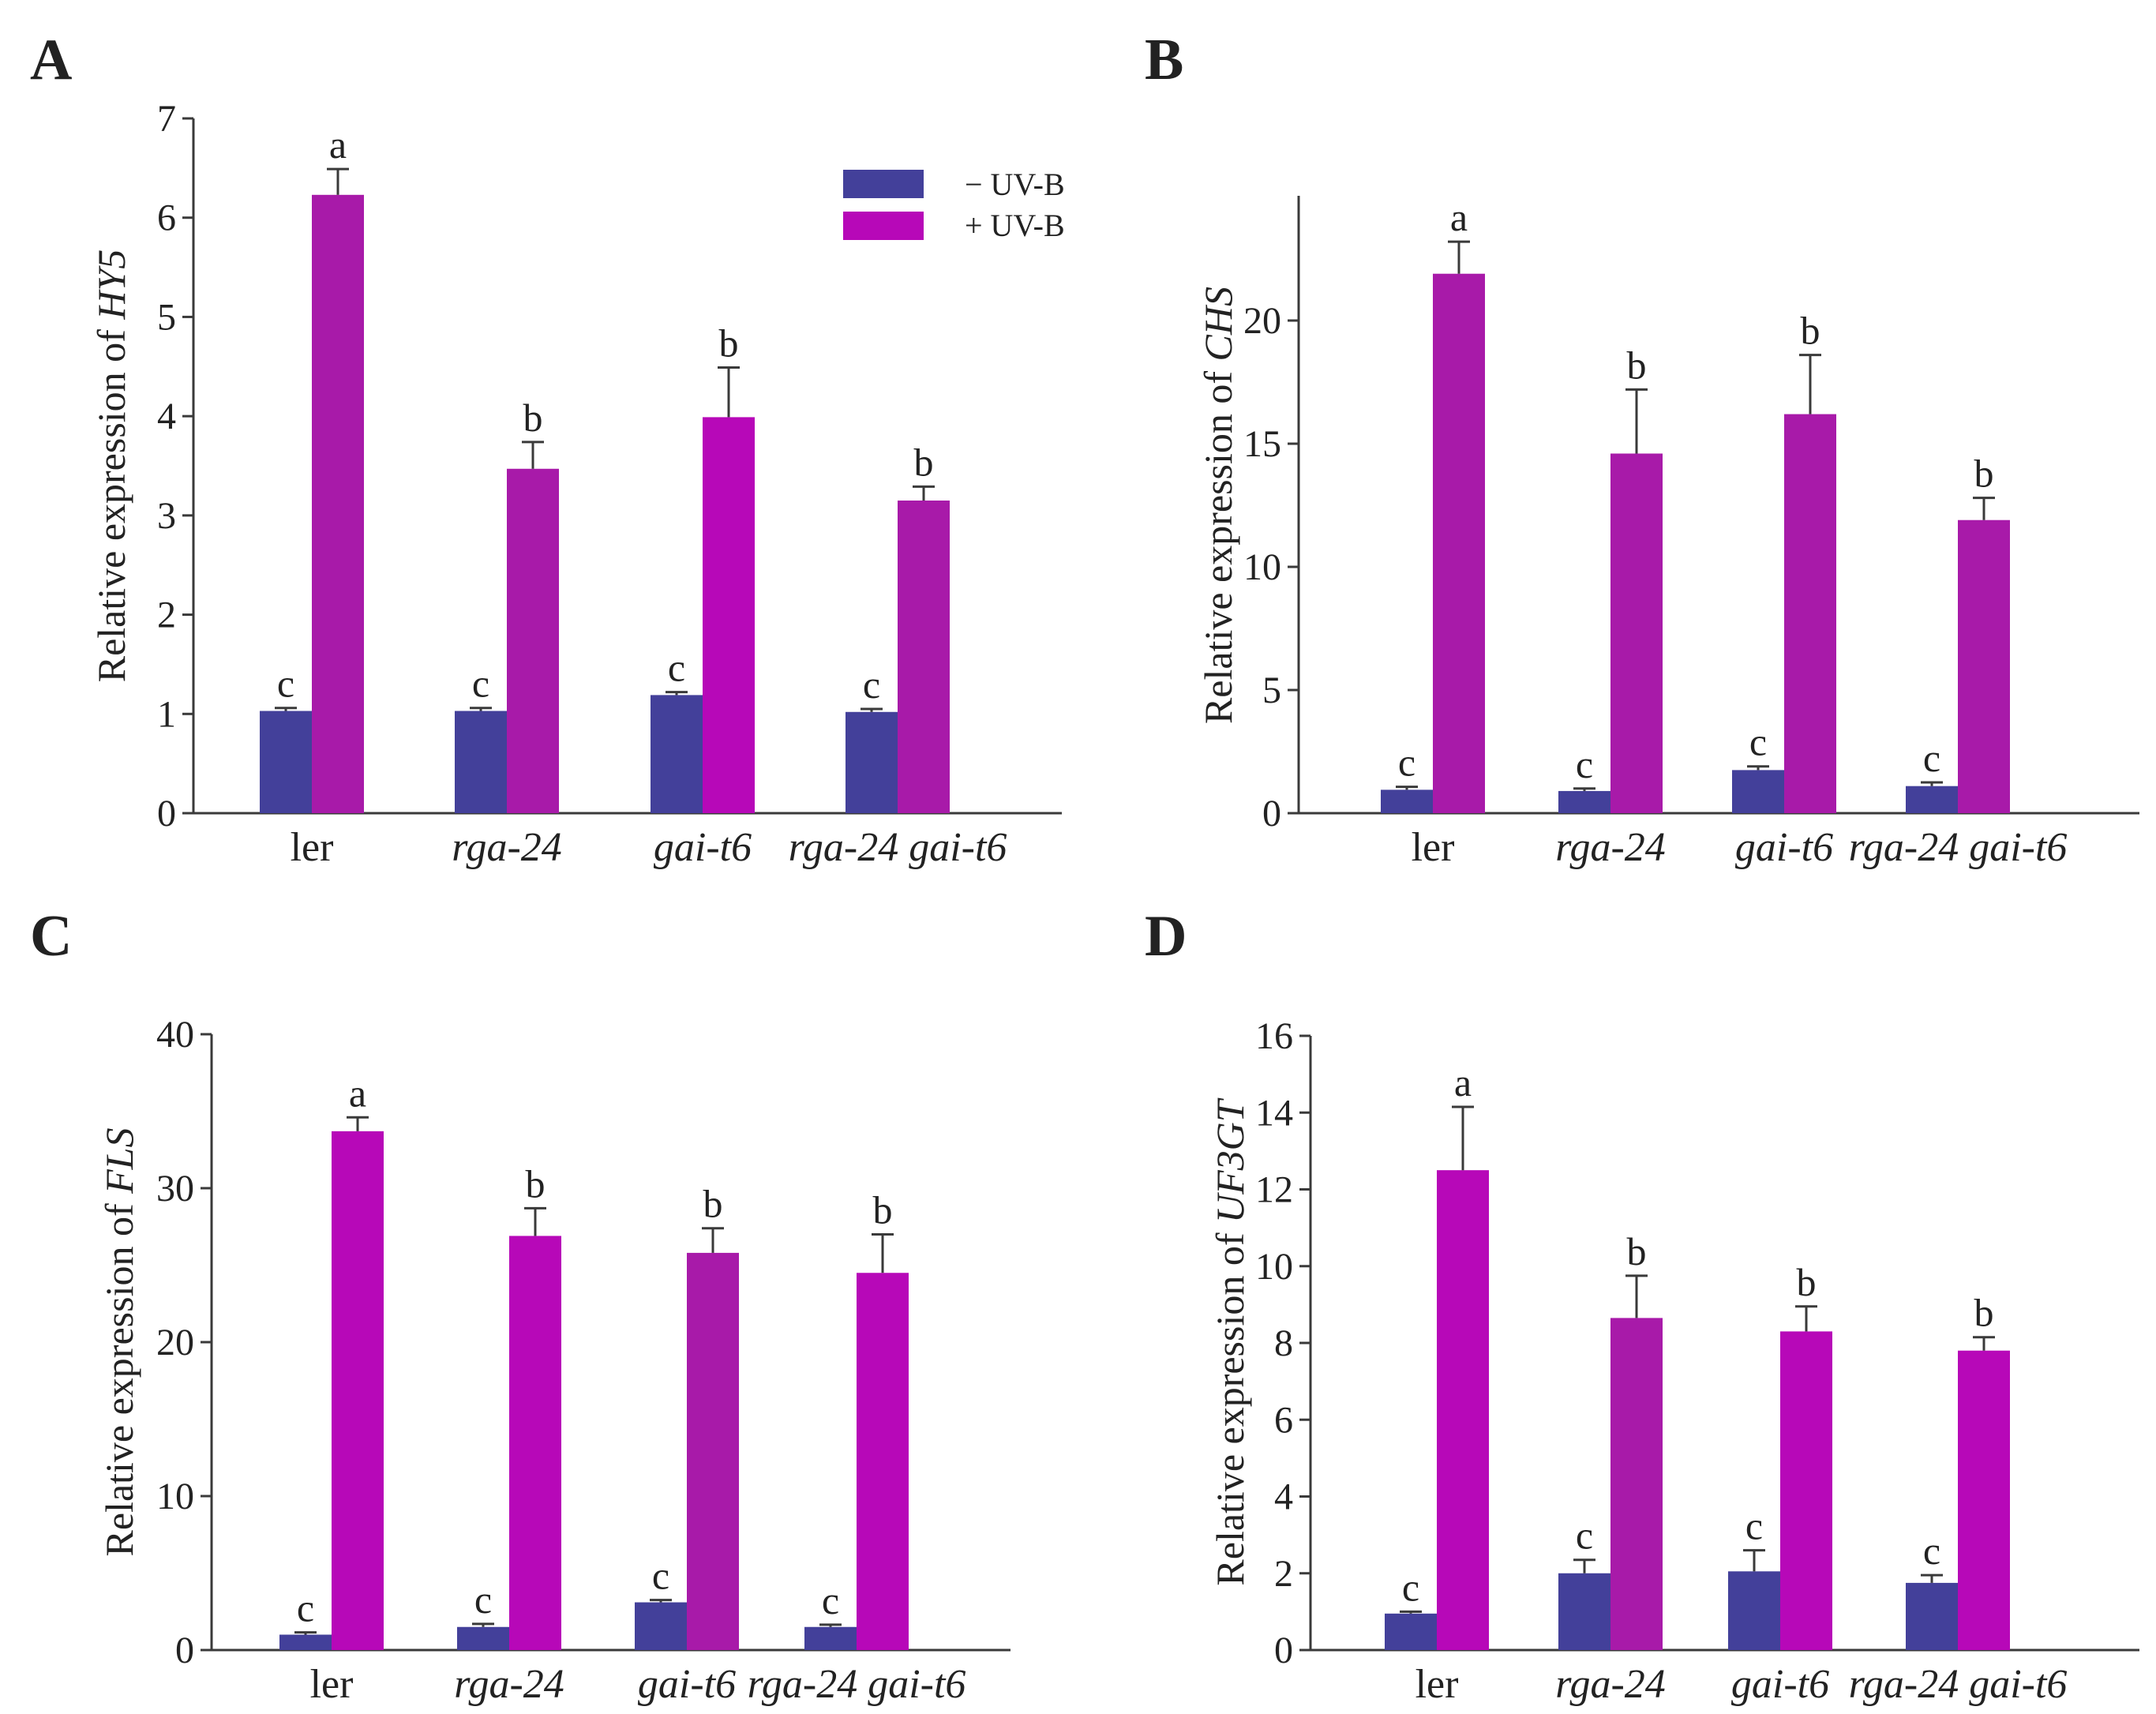 The width and height of the screenshot is (2156, 1714). I want to click on panel-letter-a: A, so click(51, 60).